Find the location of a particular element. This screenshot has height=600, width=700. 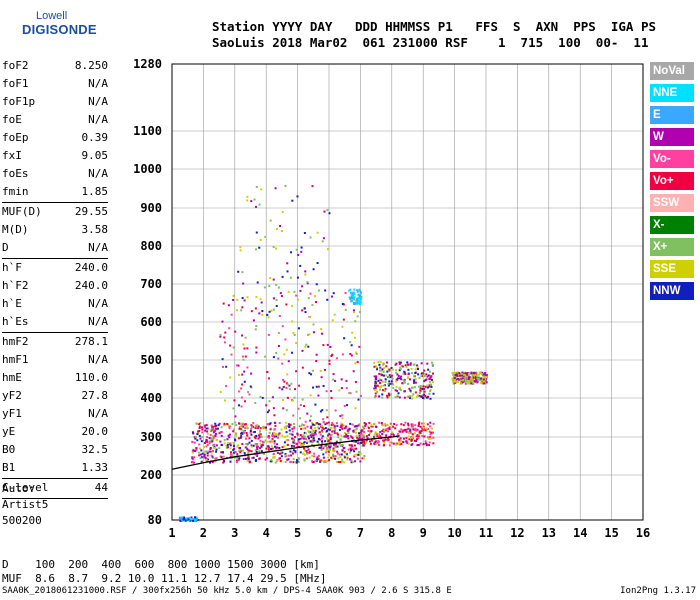

y-tick-label: 1100 is located at coordinates (147, 131).